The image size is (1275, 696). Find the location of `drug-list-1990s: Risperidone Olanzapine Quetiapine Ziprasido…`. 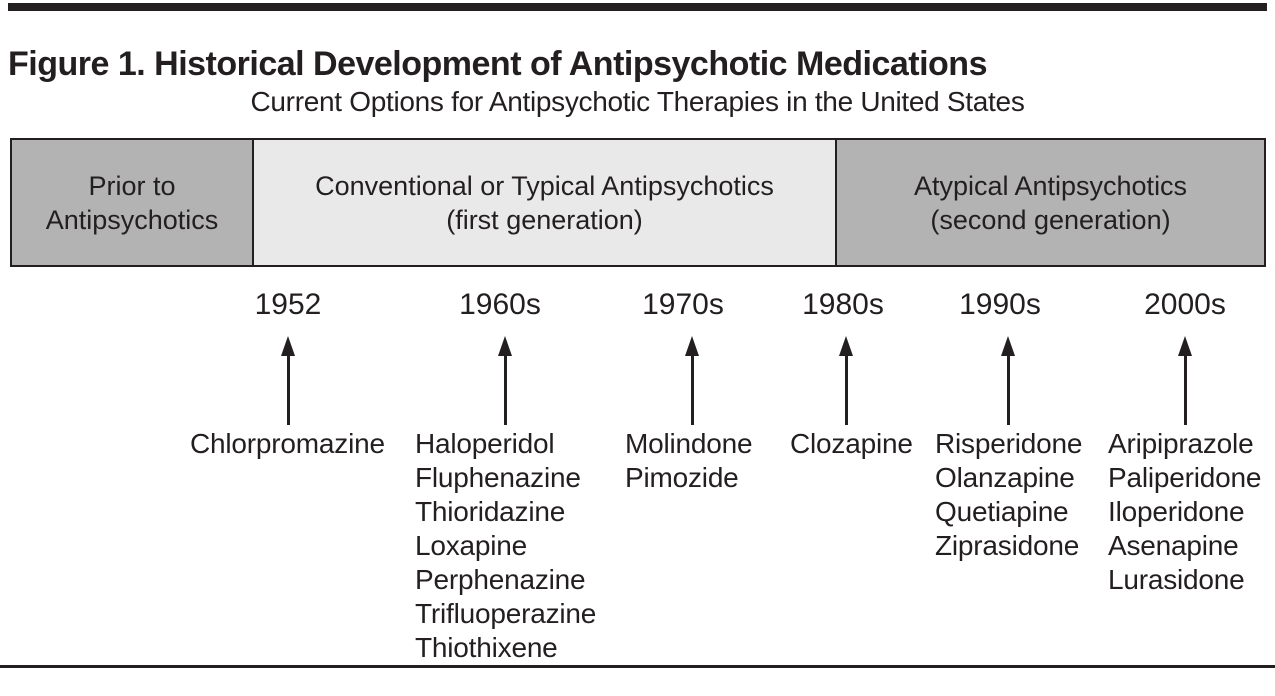

drug-list-1990s: Risperidone Olanzapine Quetiapine Ziprasido… is located at coordinates (1008, 495).